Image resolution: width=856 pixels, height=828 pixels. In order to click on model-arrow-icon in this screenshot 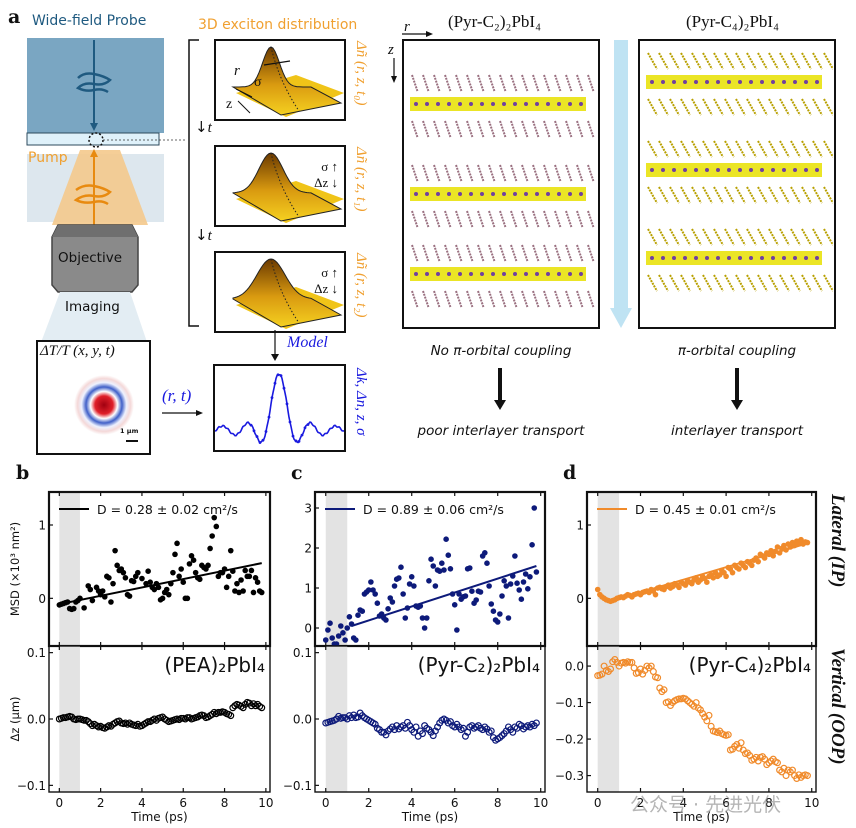, I will do `click(275, 345)`.